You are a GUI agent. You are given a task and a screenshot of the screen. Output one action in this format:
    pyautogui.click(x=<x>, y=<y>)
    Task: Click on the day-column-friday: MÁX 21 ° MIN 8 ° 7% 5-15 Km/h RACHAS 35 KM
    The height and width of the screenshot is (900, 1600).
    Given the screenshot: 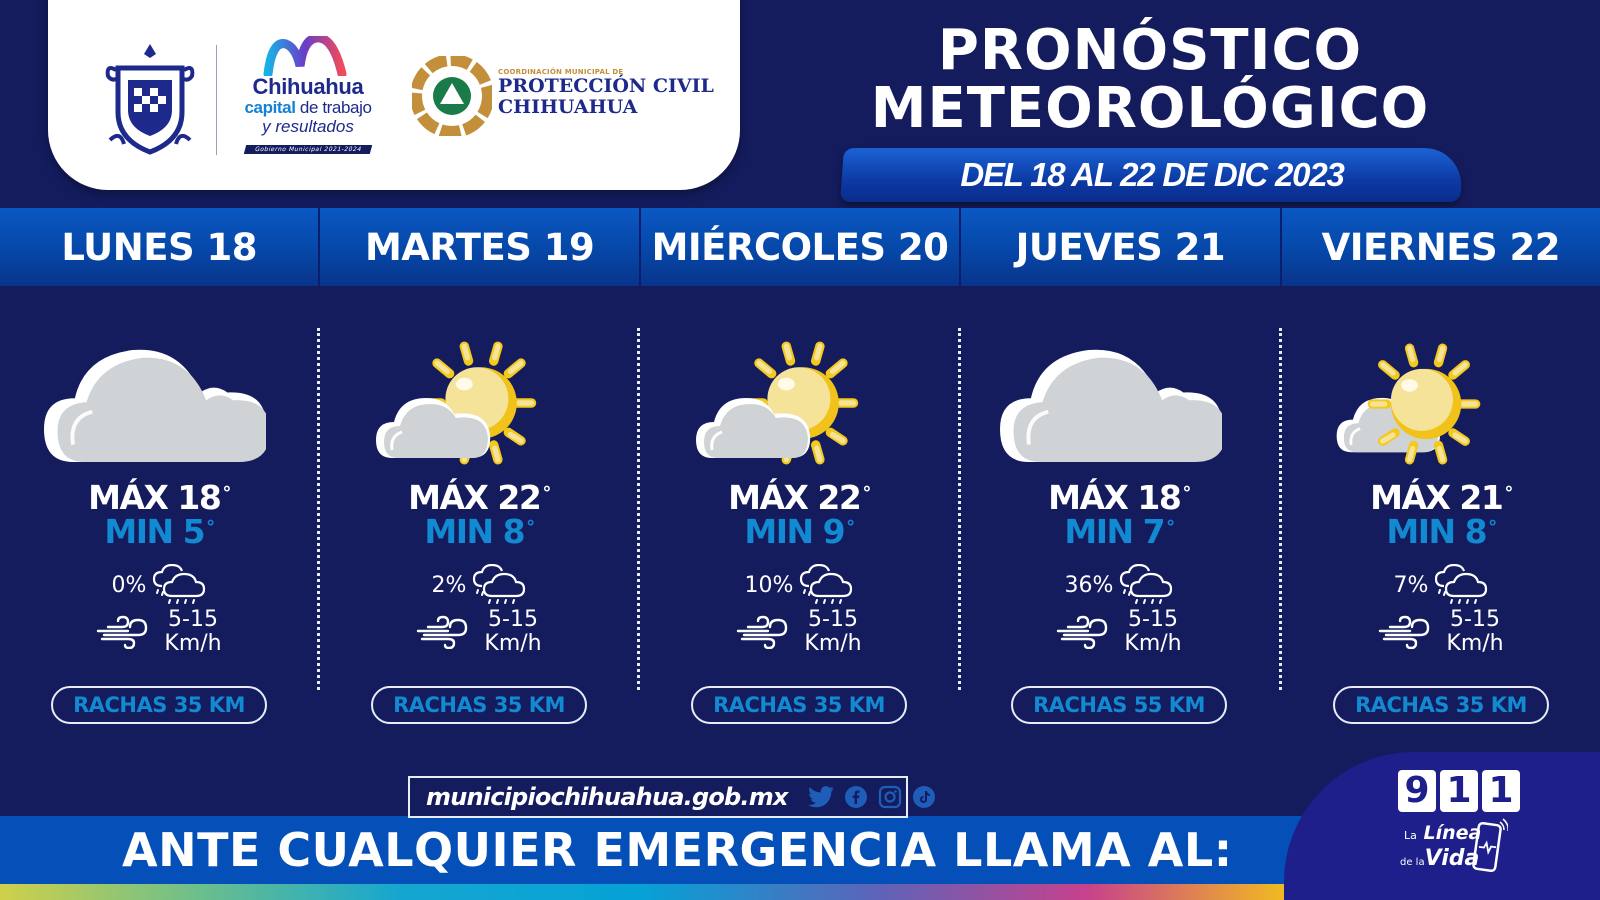 What is the action you would take?
    pyautogui.click(x=1441, y=516)
    